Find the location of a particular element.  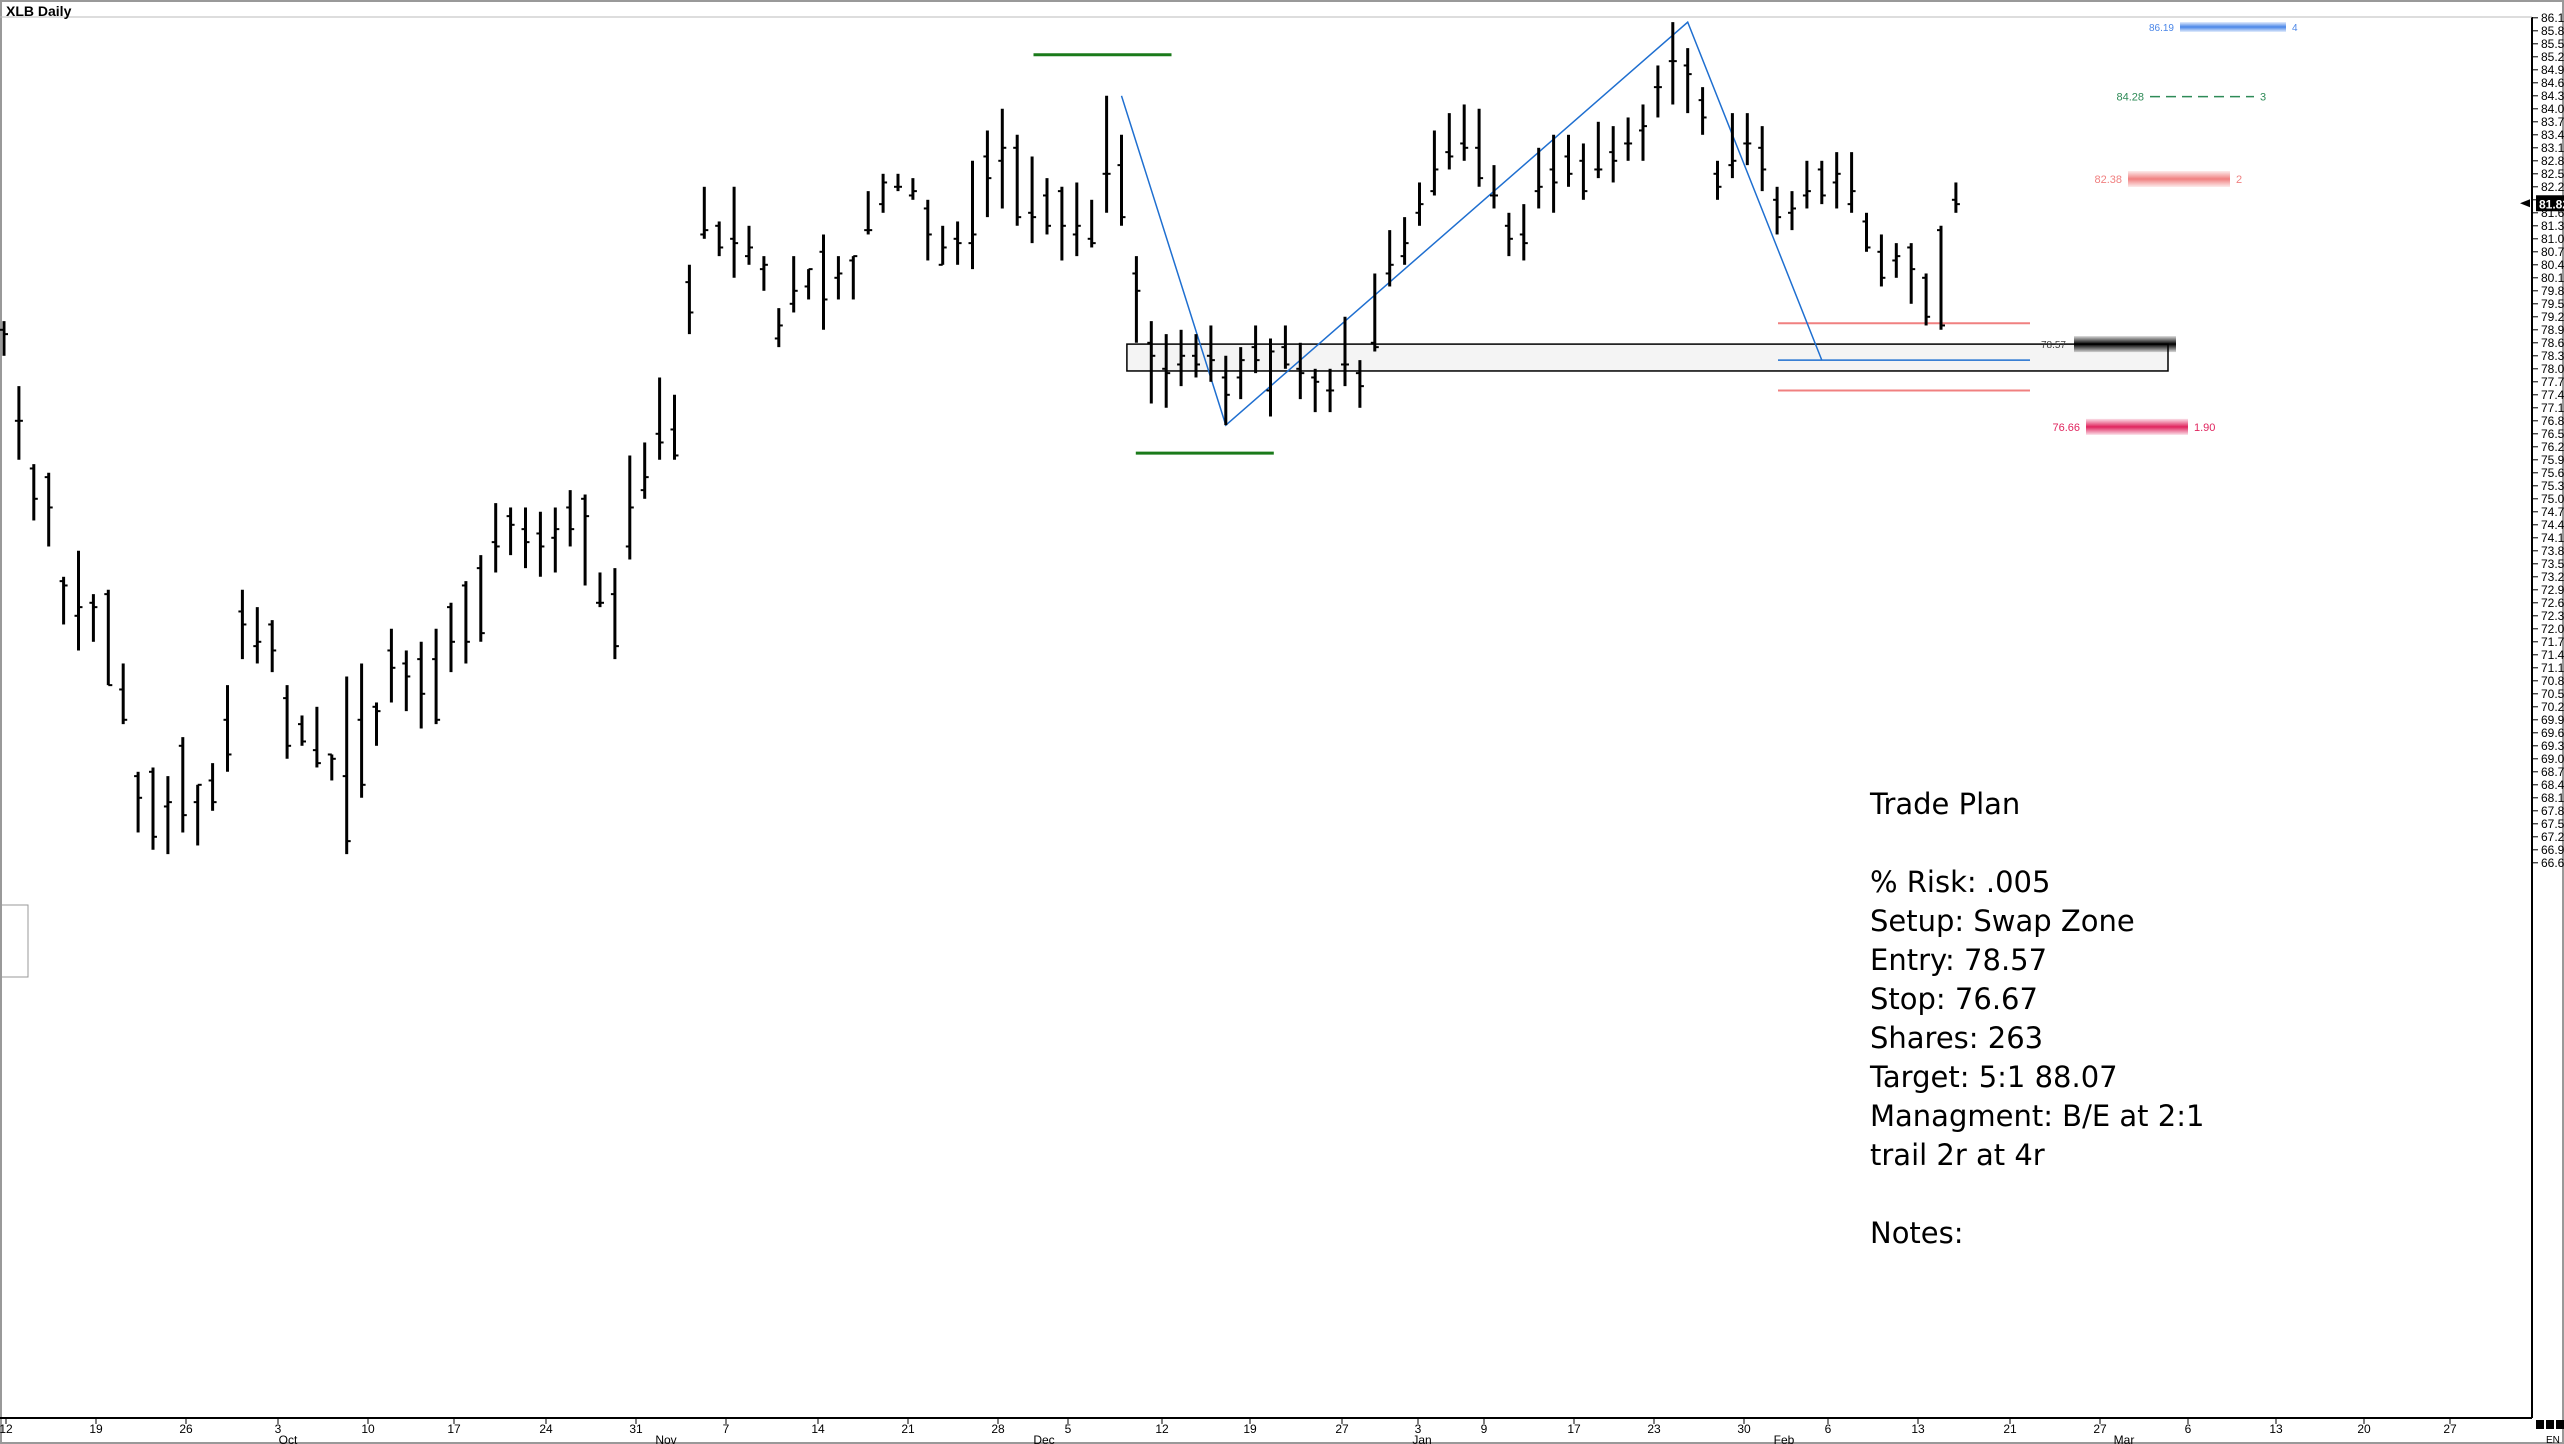

y-tick-label: 73.80 is located at coordinates (2552, 551).